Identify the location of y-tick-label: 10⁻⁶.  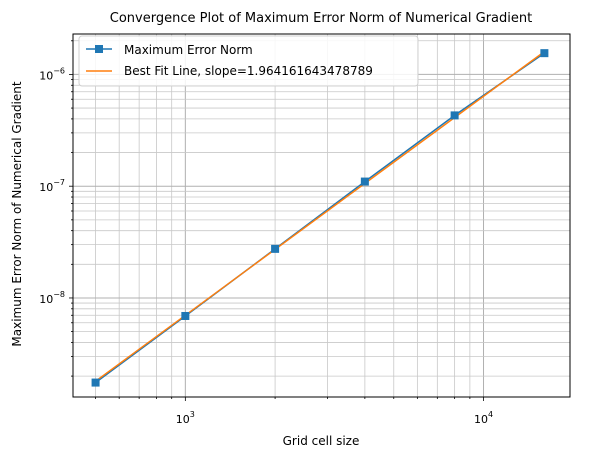
(52, 74).